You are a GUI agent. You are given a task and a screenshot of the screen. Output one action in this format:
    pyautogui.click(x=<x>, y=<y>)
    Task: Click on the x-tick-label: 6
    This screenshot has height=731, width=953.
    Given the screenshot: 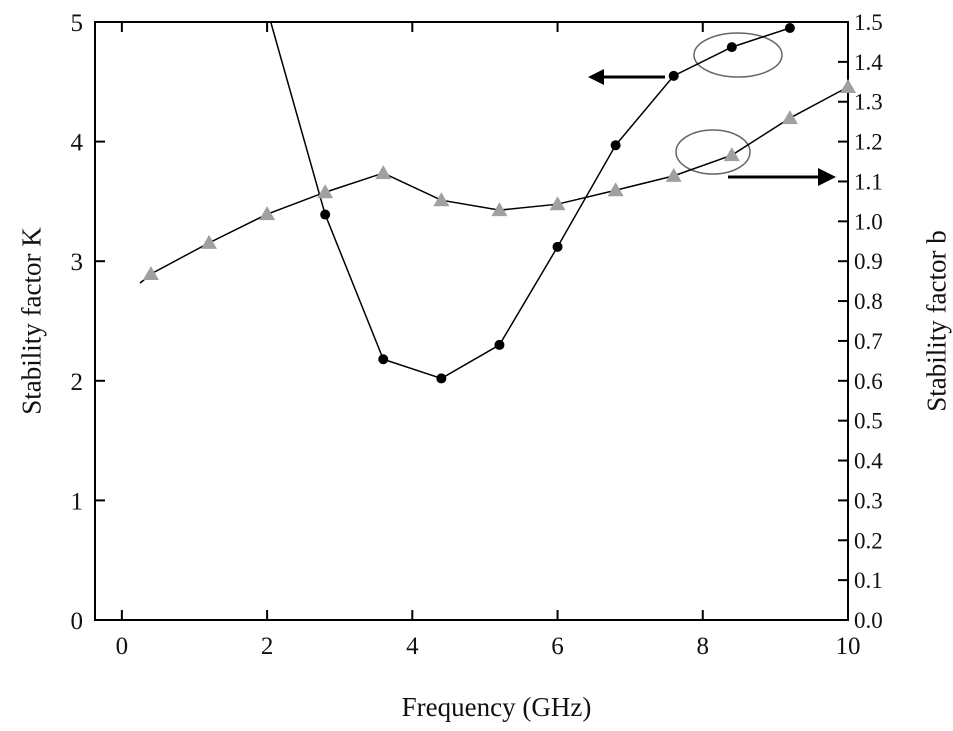 What is the action you would take?
    pyautogui.click(x=557, y=646)
    